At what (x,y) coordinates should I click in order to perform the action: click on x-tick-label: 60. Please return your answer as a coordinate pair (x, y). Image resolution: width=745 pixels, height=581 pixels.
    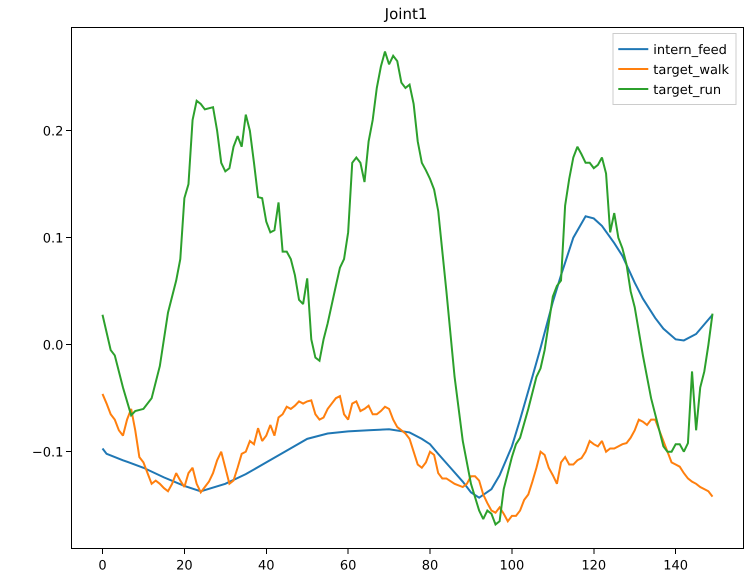
    Looking at the image, I should click on (348, 566).